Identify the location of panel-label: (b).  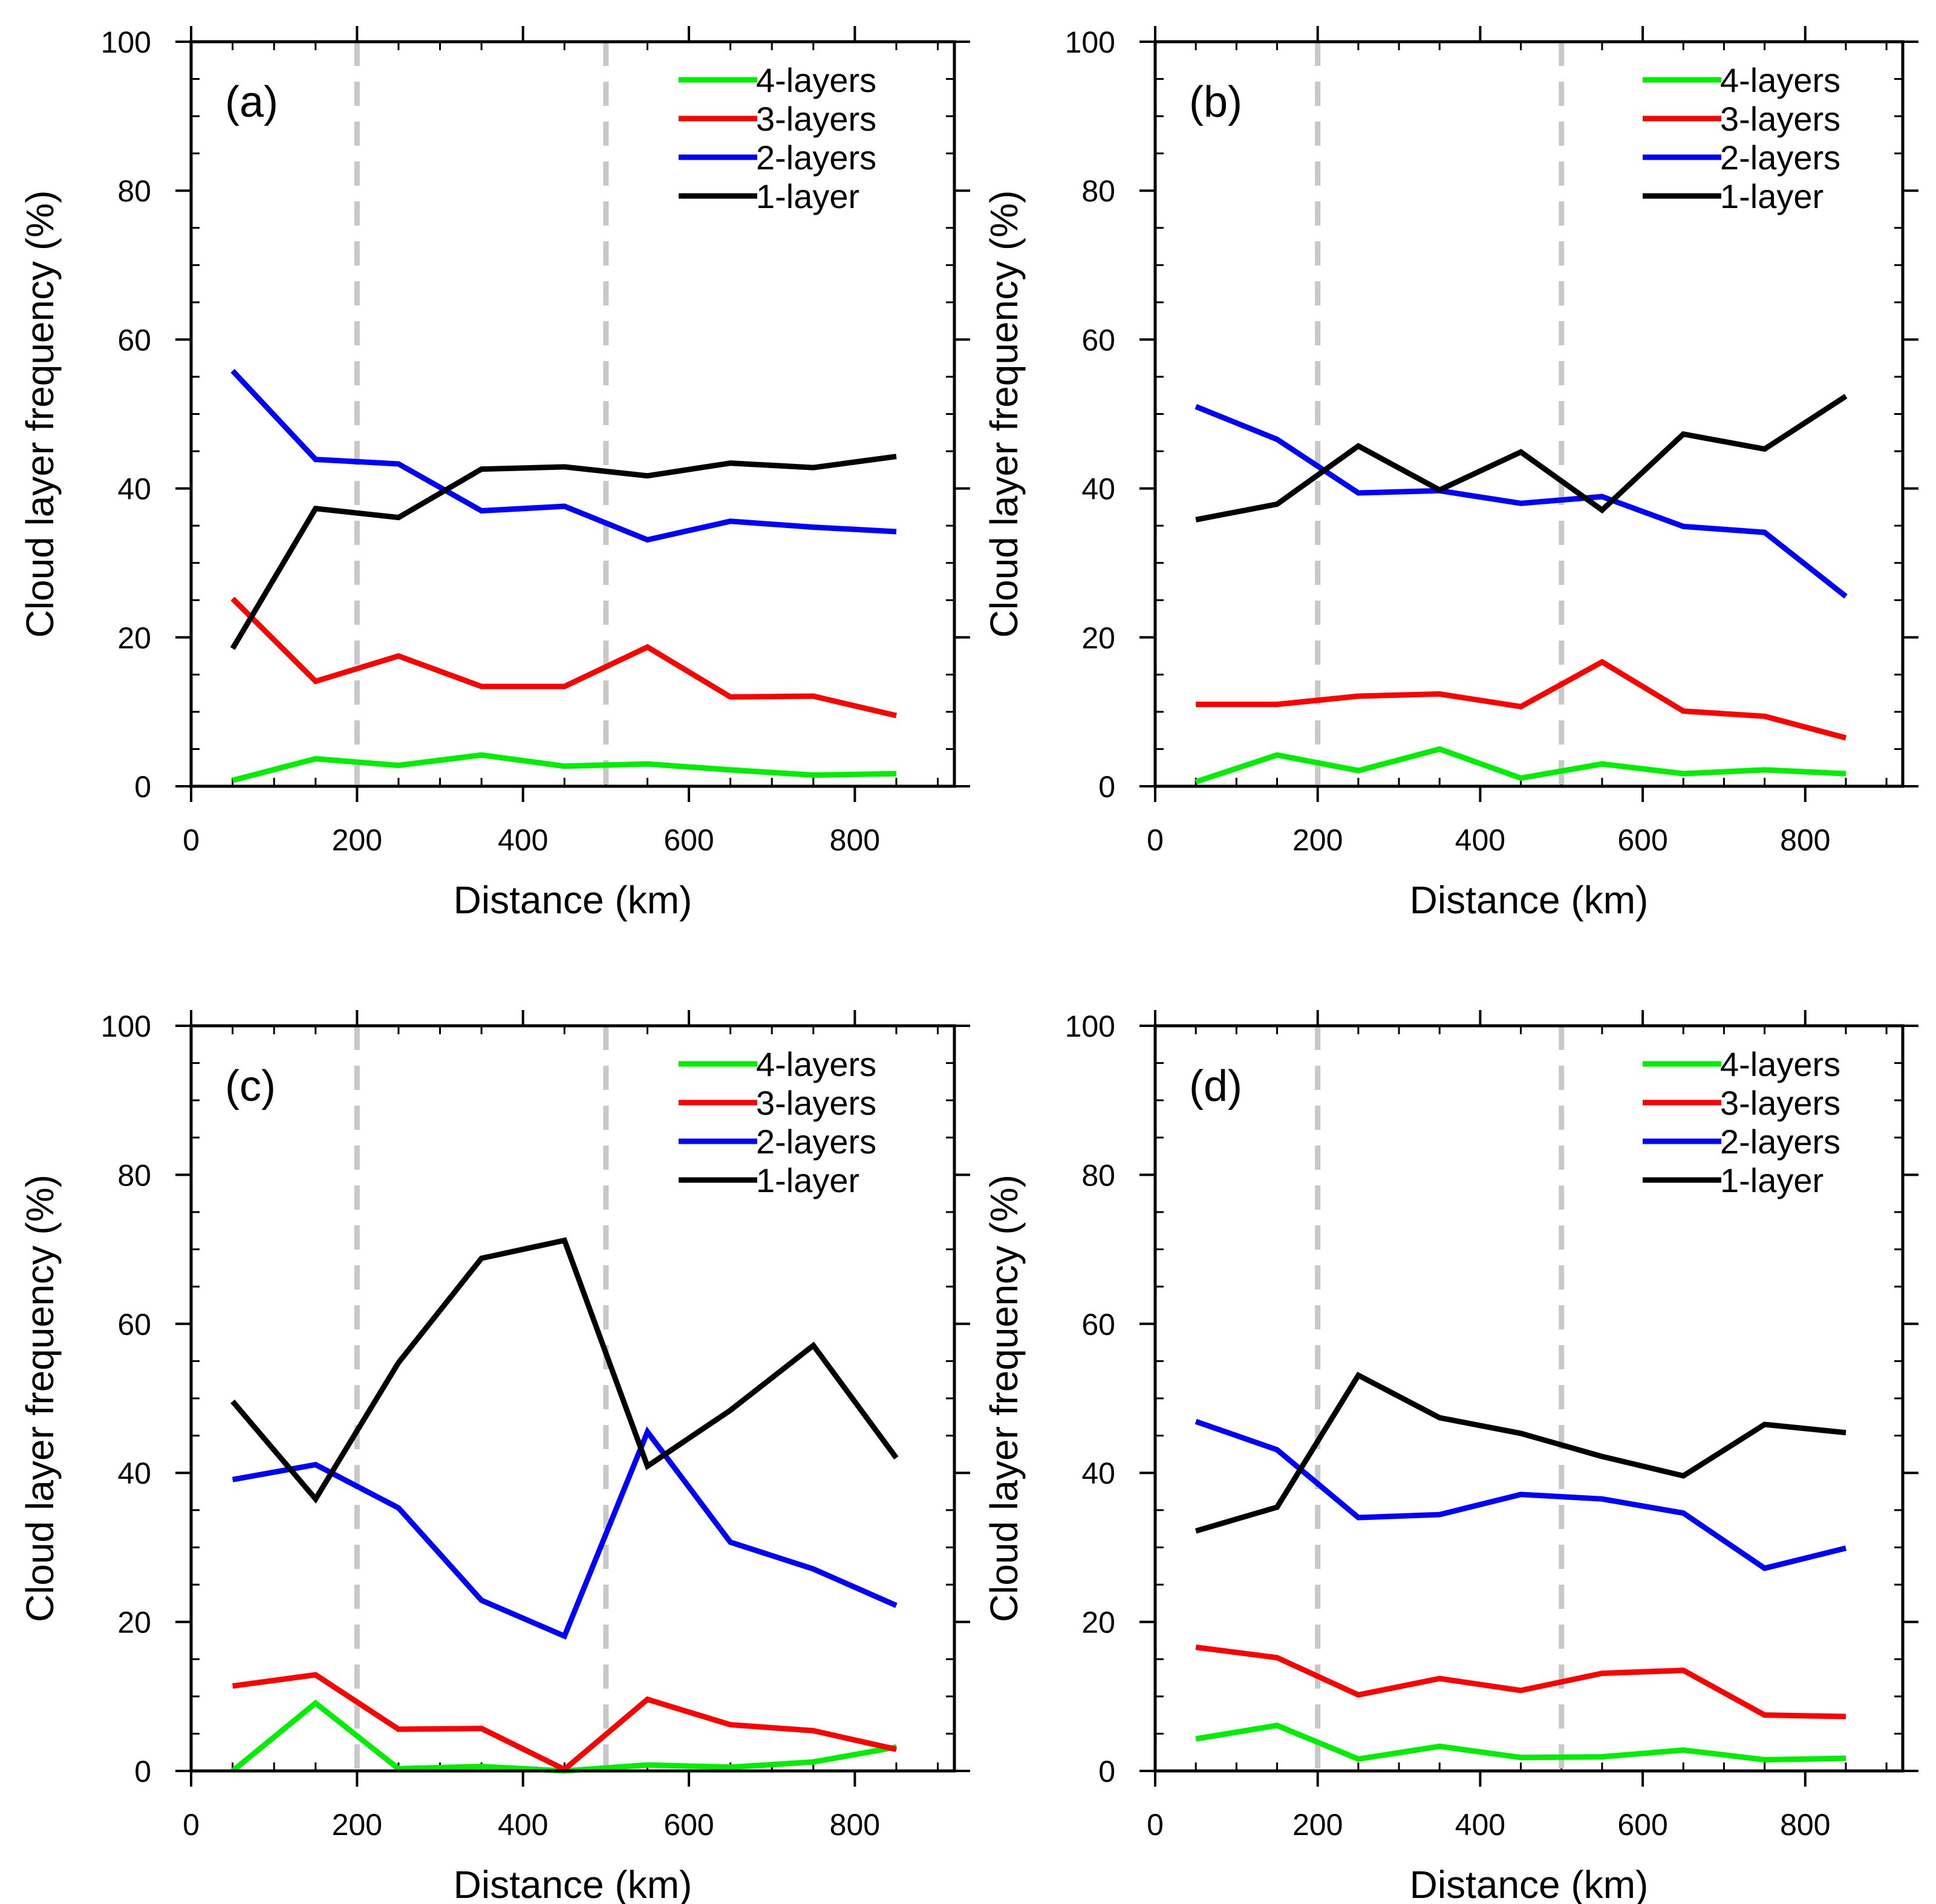
(1215, 102).